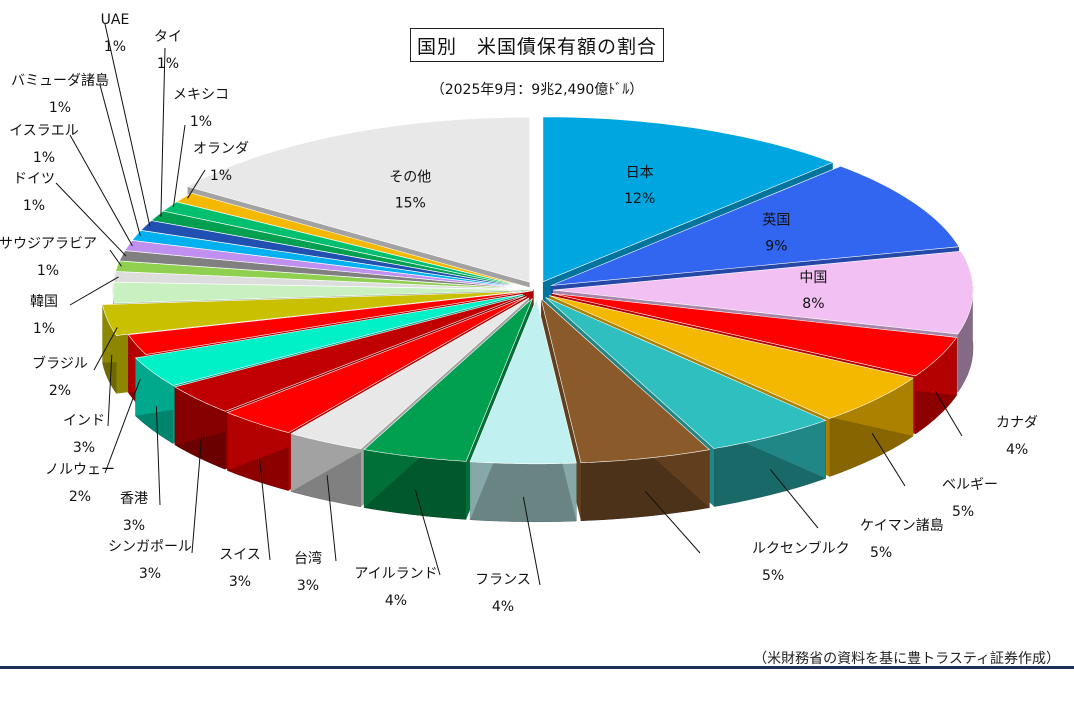 This screenshot has width=1074, height=707. What do you see at coordinates (134, 526) in the screenshot?
I see `slice-label-12: 3%` at bounding box center [134, 526].